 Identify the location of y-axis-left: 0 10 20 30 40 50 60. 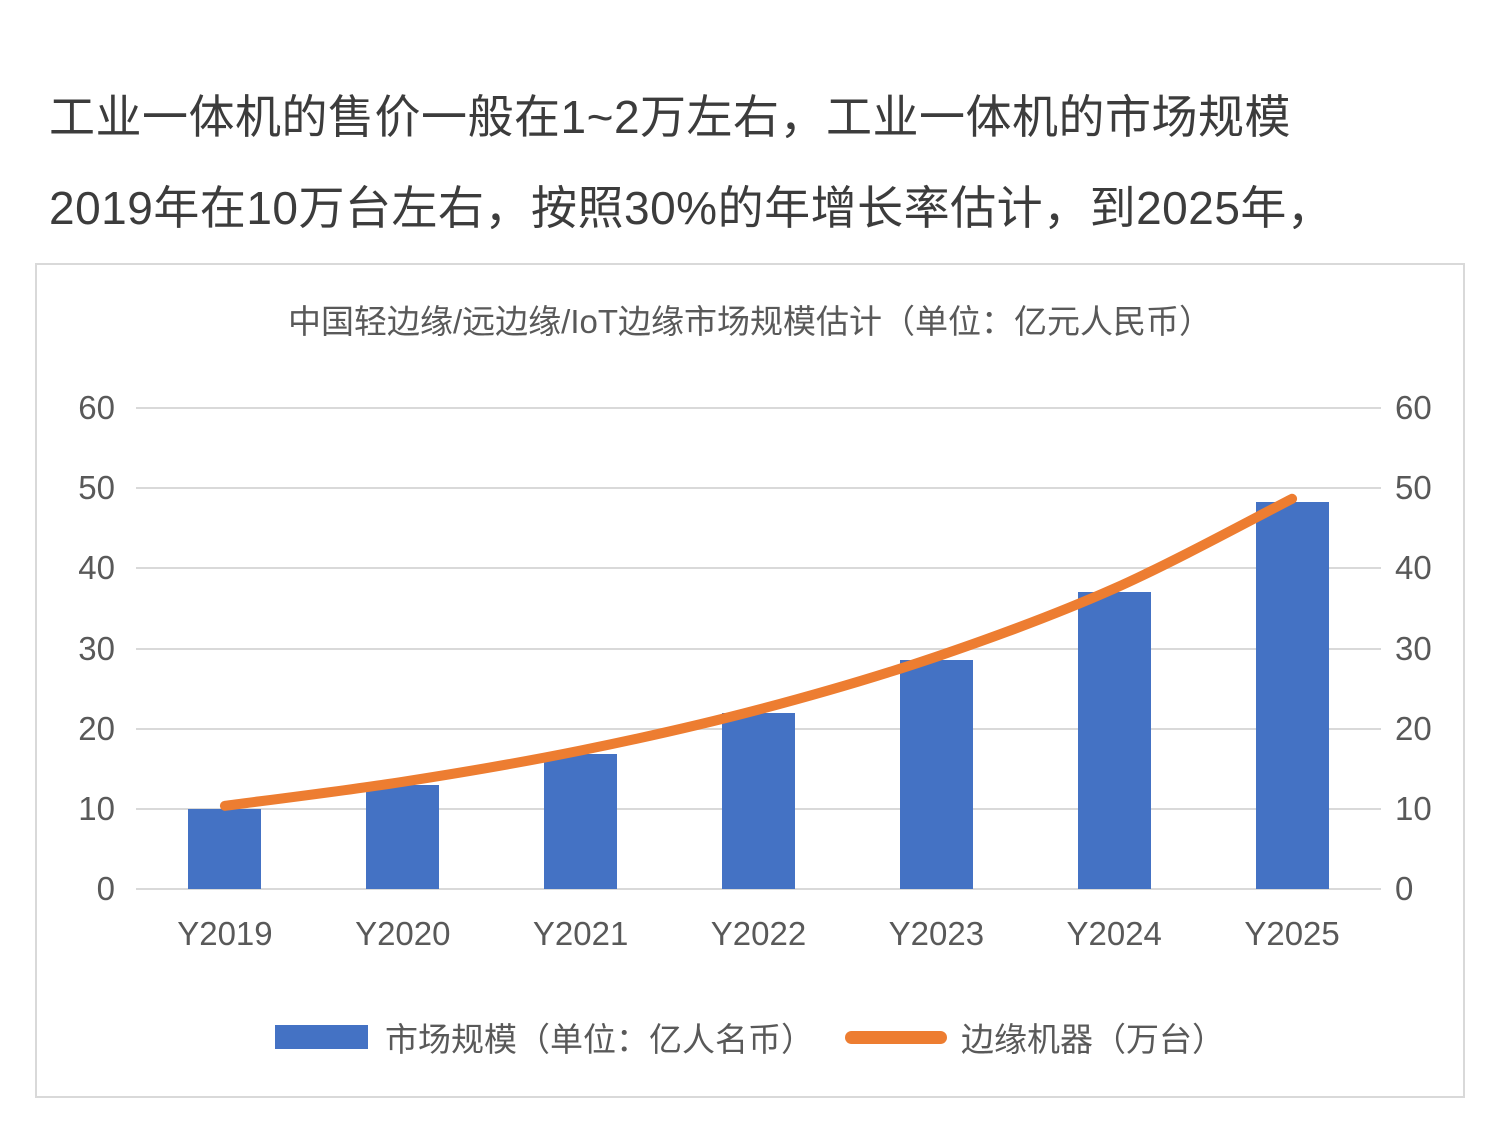
(80, 648).